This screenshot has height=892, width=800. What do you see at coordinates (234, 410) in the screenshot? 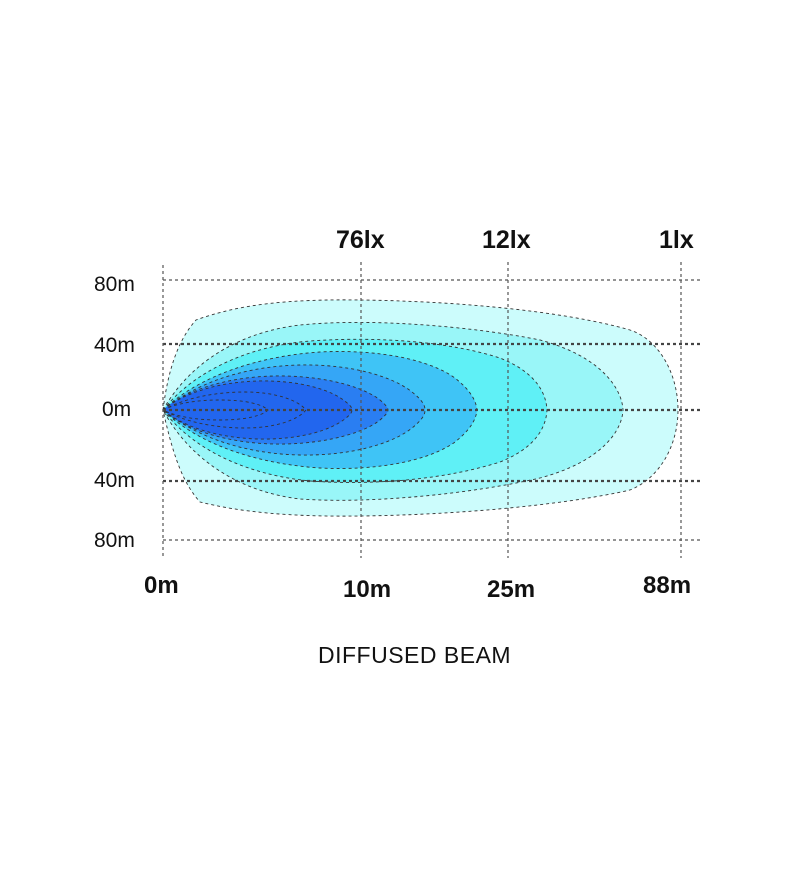
I see `beam-inner-contour` at bounding box center [234, 410].